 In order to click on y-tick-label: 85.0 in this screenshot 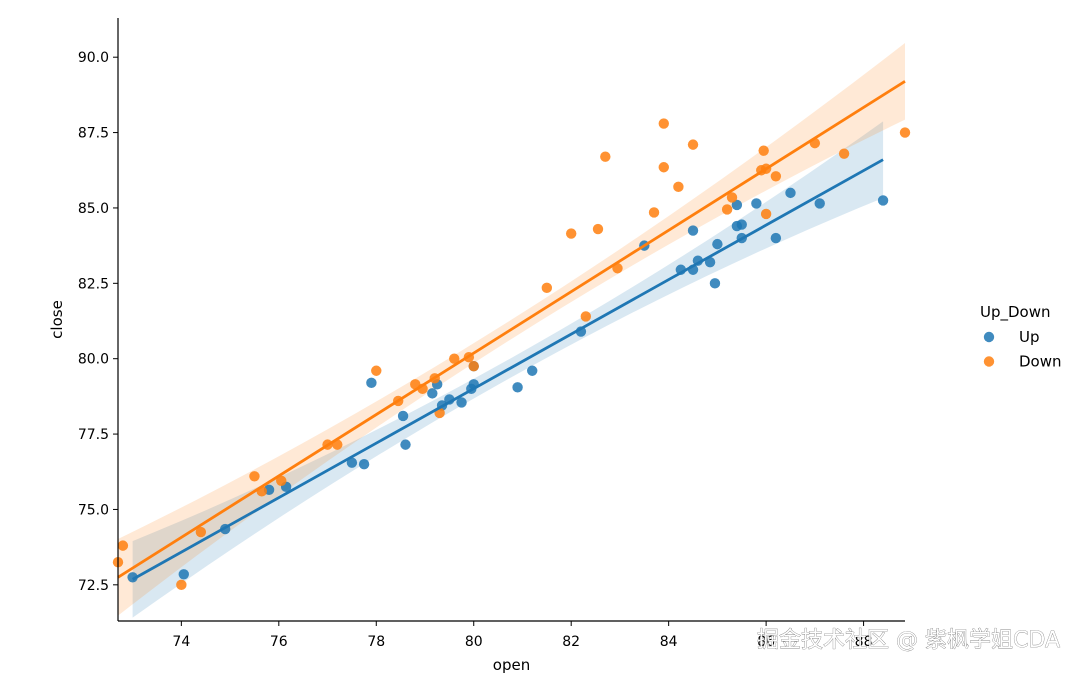, I will do `click(93, 209)`.